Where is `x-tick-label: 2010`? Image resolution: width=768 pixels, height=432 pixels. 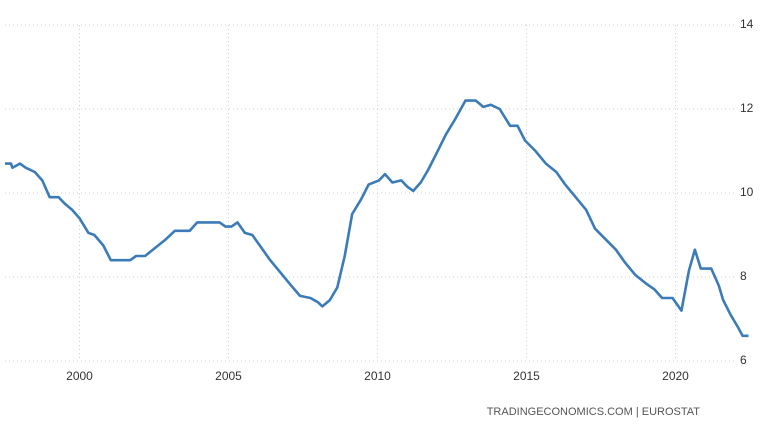 x-tick-label: 2010 is located at coordinates (377, 376).